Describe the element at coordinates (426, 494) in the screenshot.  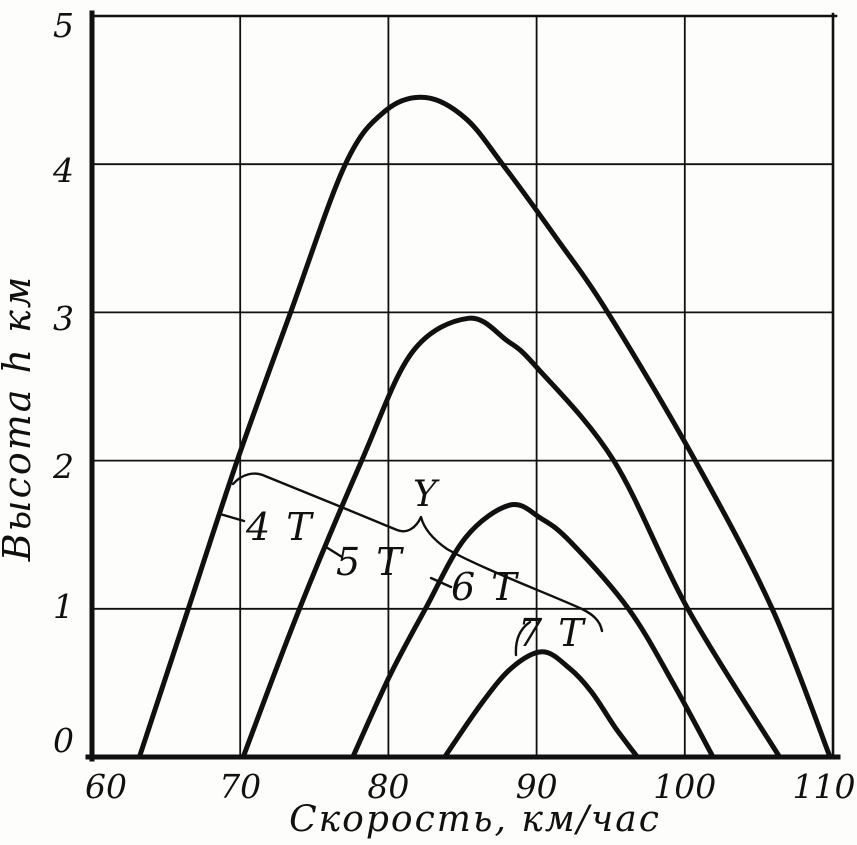
I see `envelope-label-y: Y` at that location.